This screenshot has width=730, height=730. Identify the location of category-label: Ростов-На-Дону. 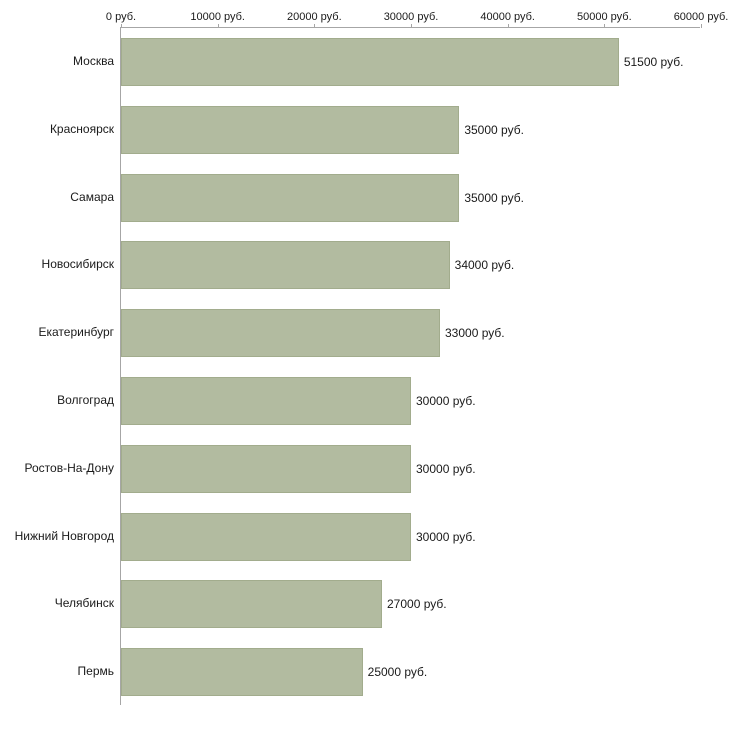
(69, 467).